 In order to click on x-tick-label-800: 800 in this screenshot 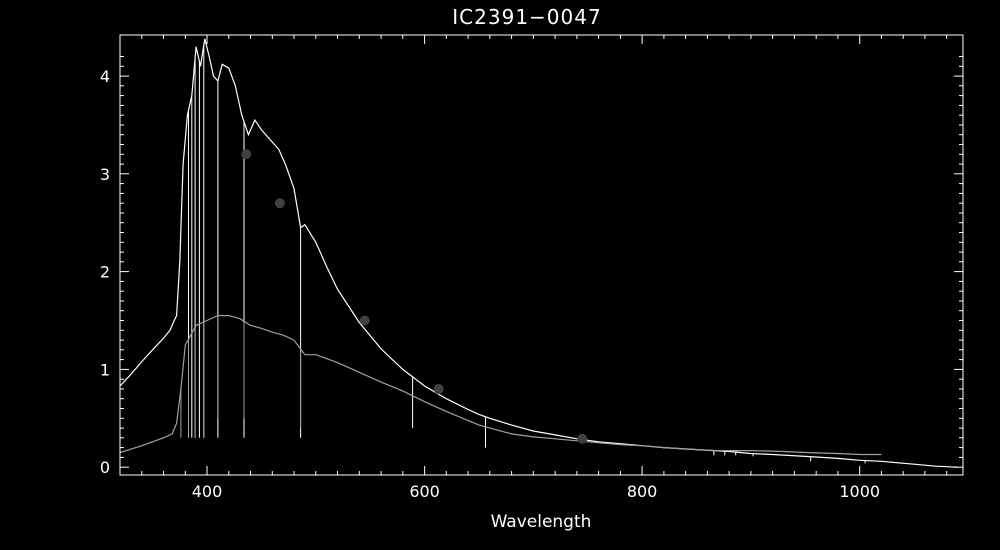, I will do `click(642, 491)`.